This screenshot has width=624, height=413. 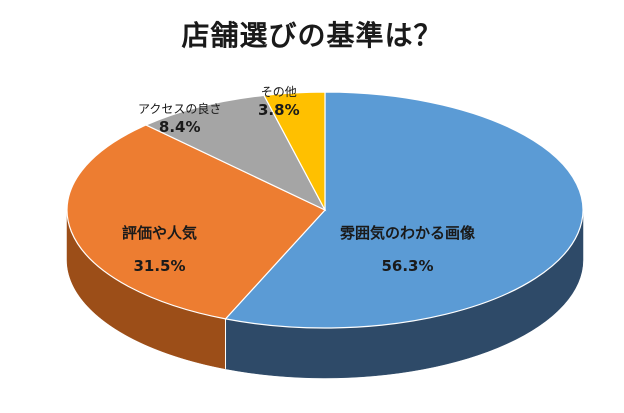 I want to click on slice-value: 56.3%, so click(x=407, y=266).